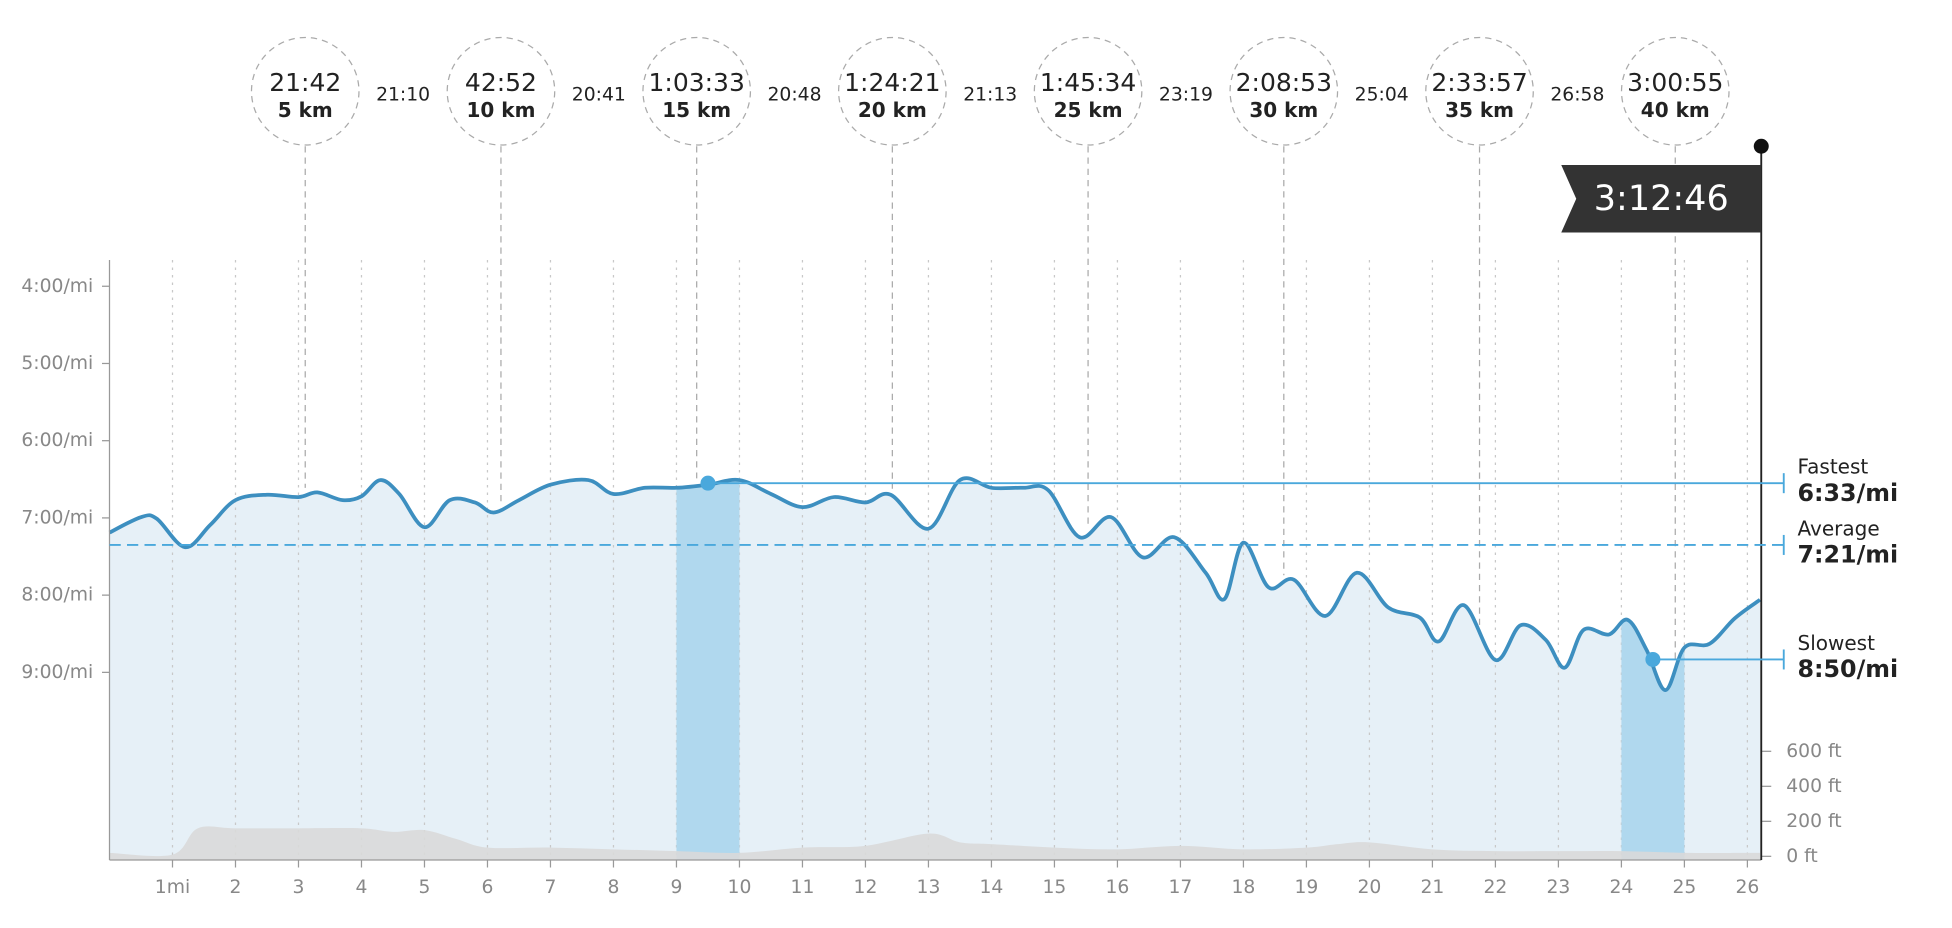 Image resolution: width=1952 pixels, height=928 pixels. What do you see at coordinates (1833, 467) in the screenshot?
I see `marker-label: Fastest` at bounding box center [1833, 467].